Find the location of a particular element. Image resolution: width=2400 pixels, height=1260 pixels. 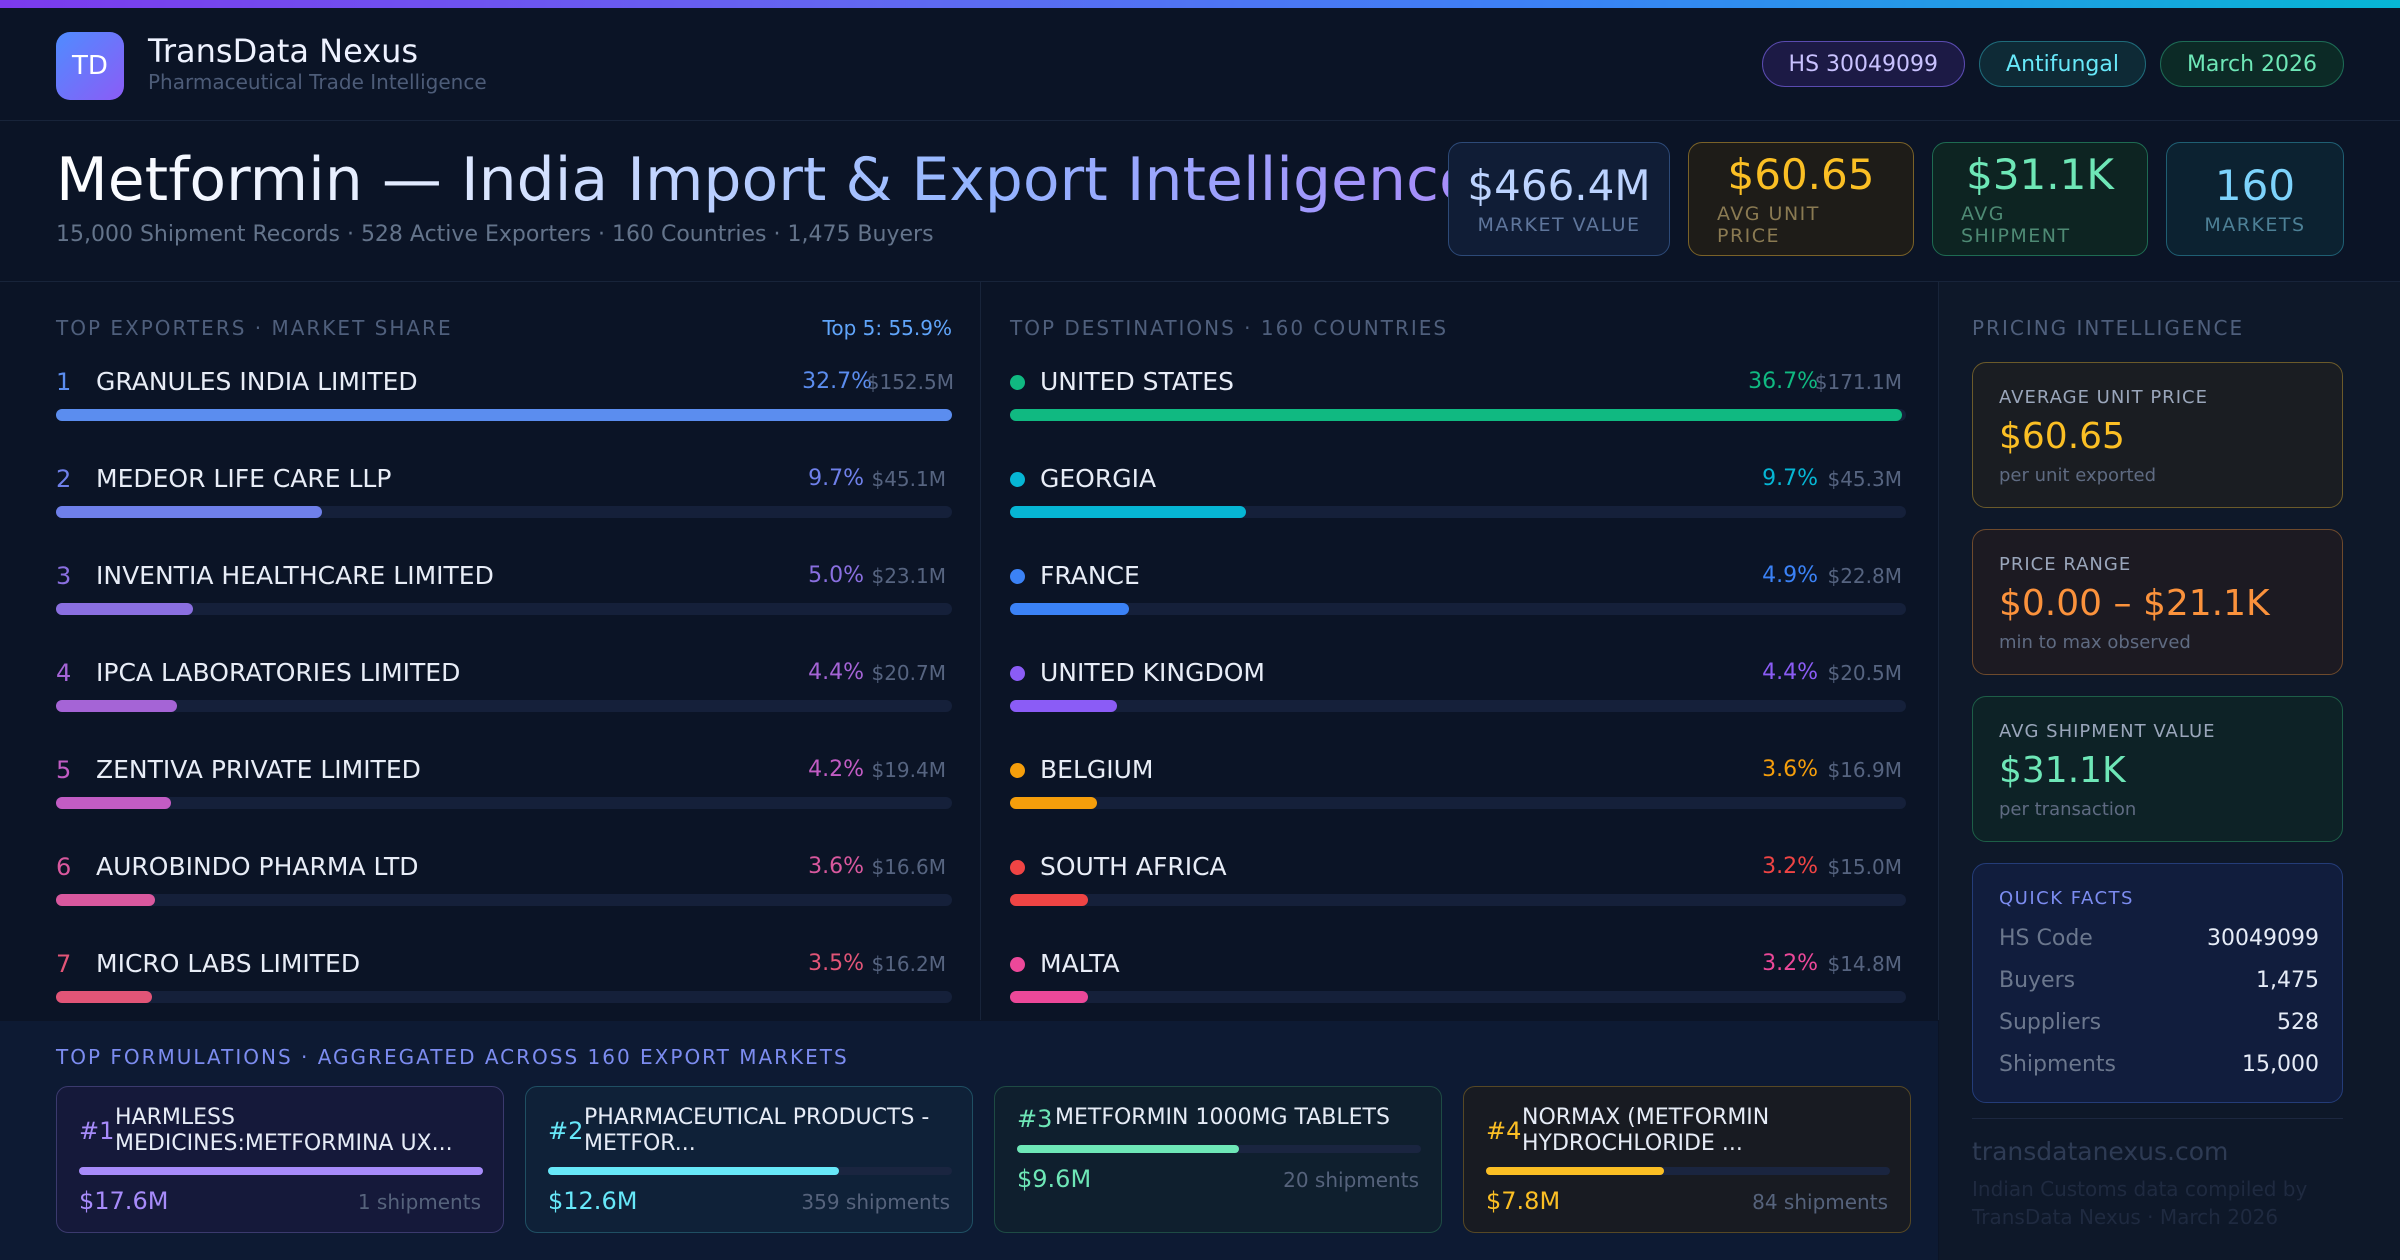

exporter-row: 5 ZENTIVA PRIVATE LIMITED 4.2% $19.4M is located at coordinates (504, 785).